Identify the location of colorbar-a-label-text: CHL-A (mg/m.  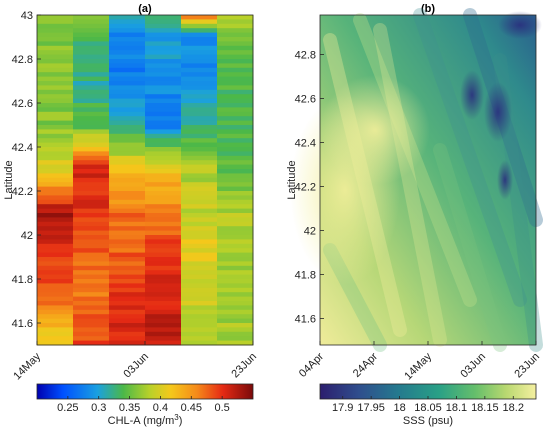
(141, 421).